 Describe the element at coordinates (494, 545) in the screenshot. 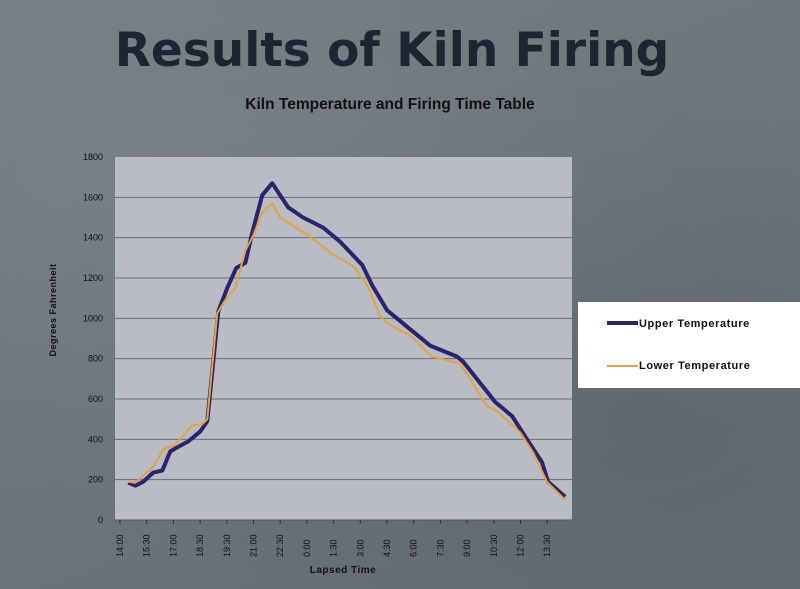

I see `x-tick-label: 10:30` at that location.